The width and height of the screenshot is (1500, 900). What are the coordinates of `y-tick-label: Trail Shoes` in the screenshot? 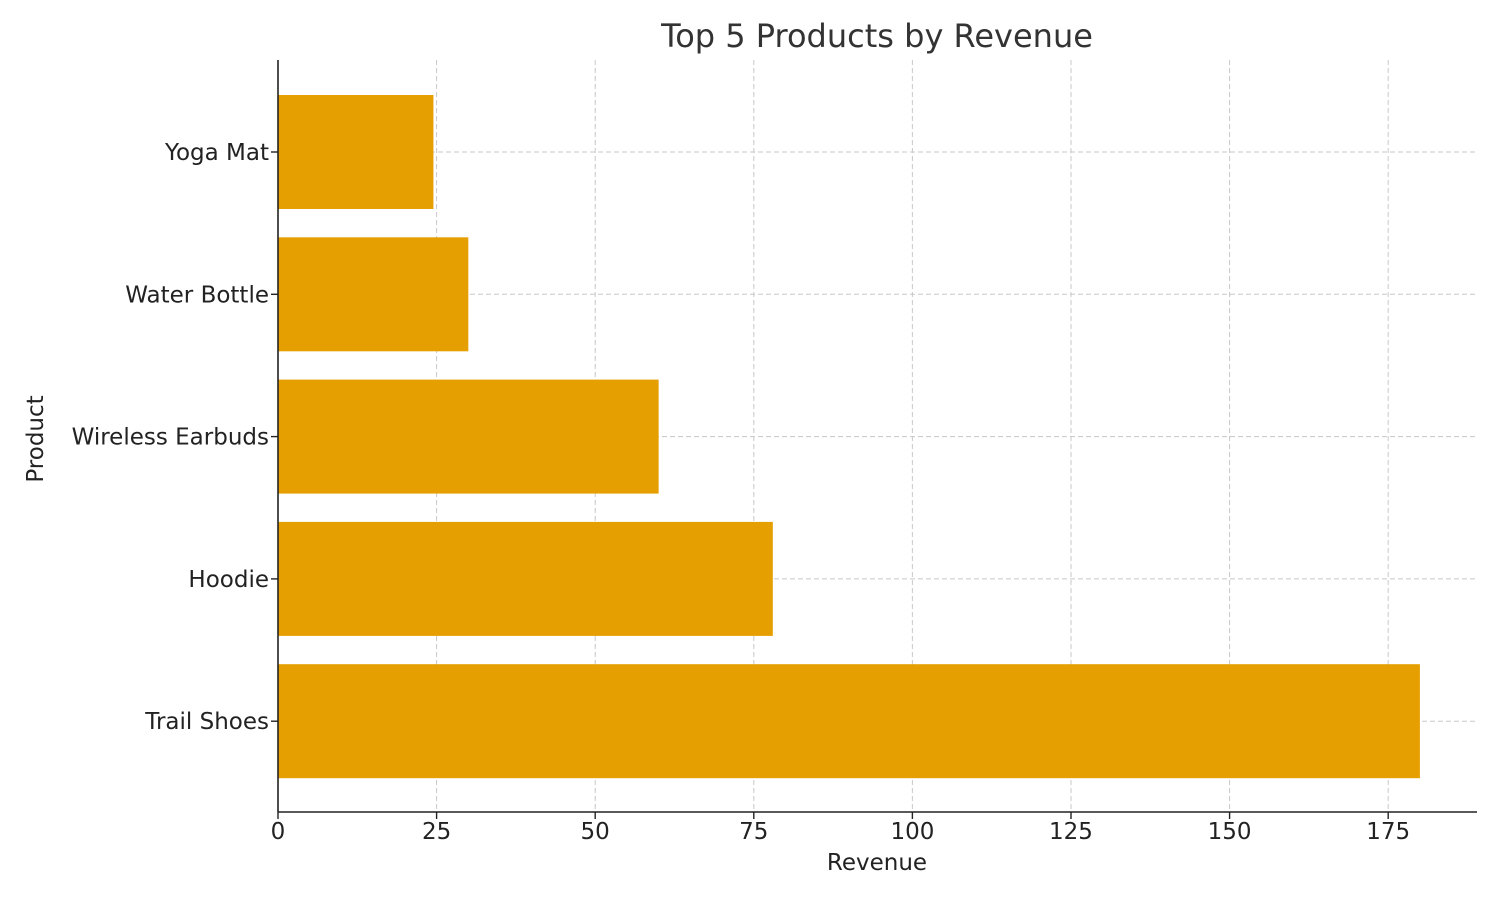 It's located at (206, 722).